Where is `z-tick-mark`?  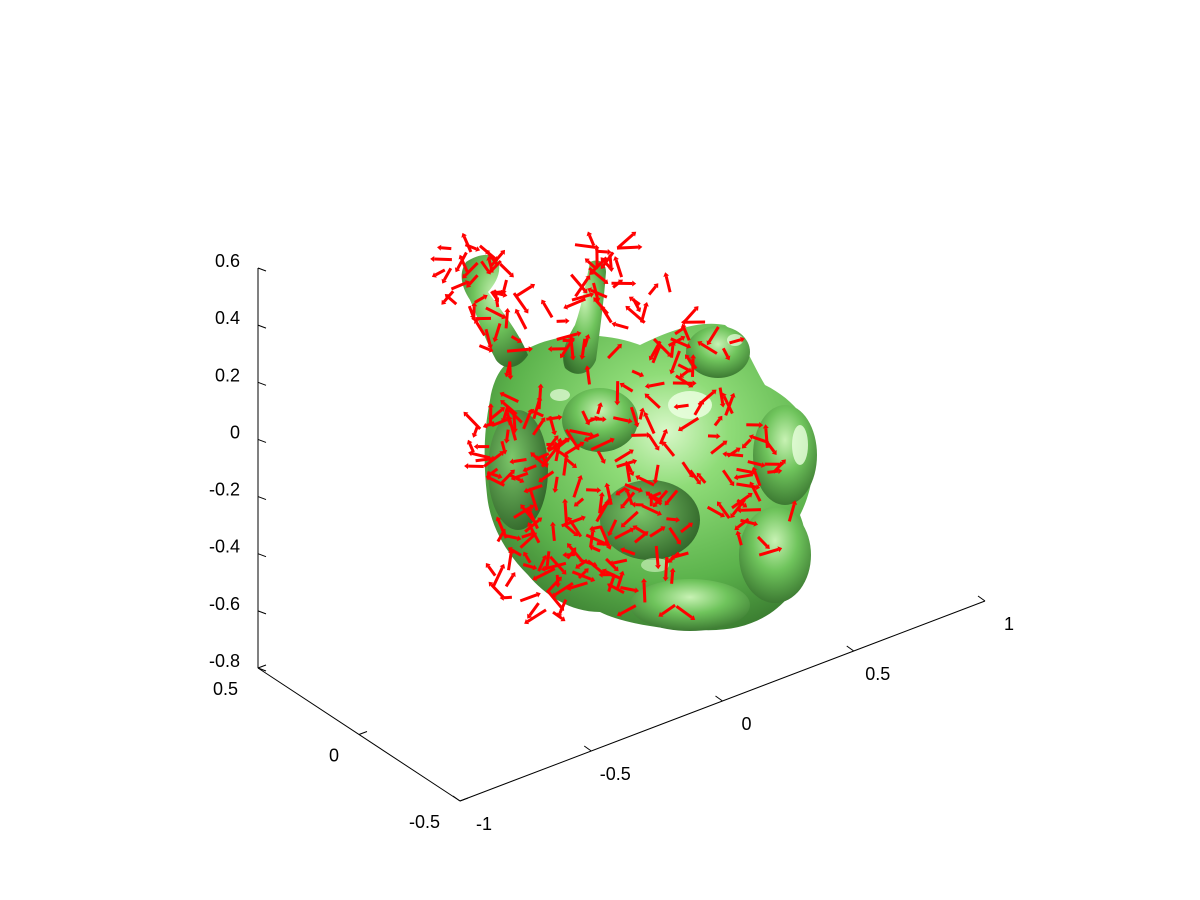
z-tick-mark is located at coordinates (262, 612).